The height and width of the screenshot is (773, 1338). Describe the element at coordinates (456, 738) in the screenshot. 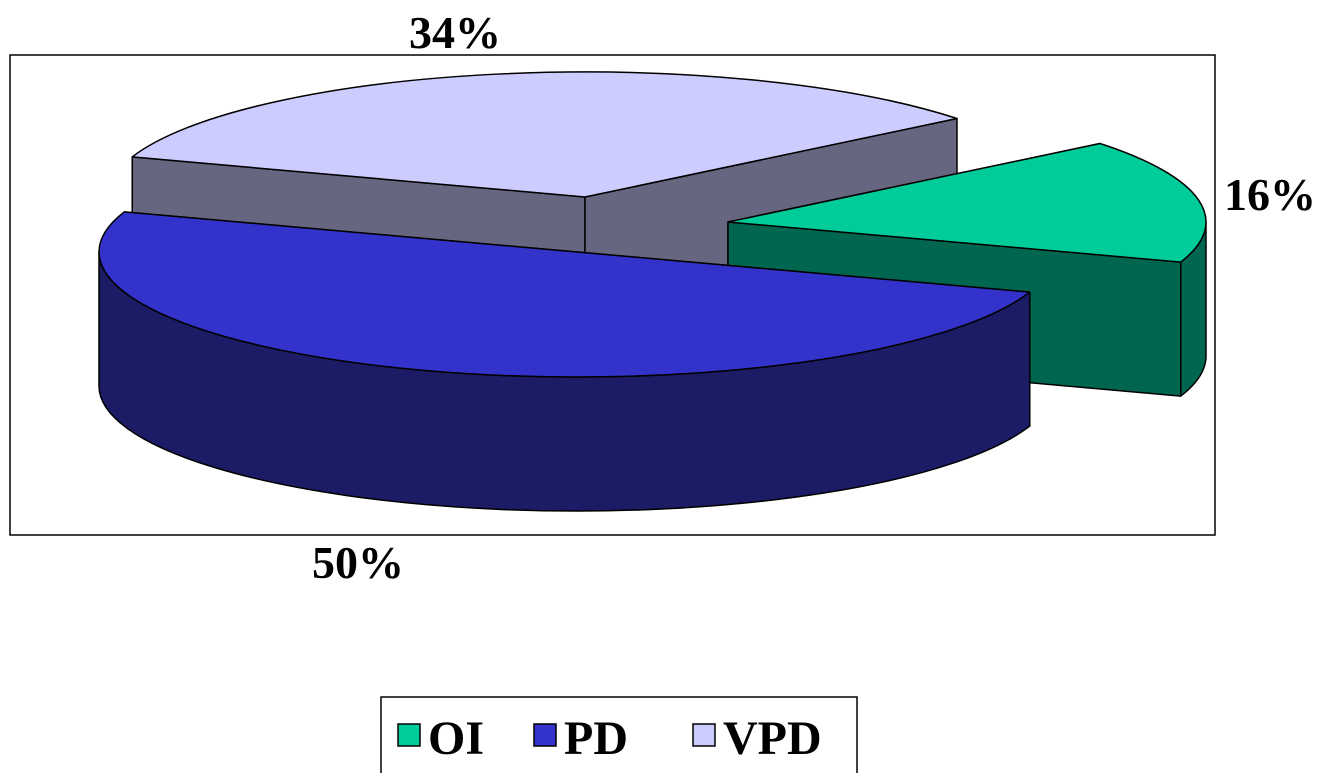

I see `legend-label: OI` at that location.